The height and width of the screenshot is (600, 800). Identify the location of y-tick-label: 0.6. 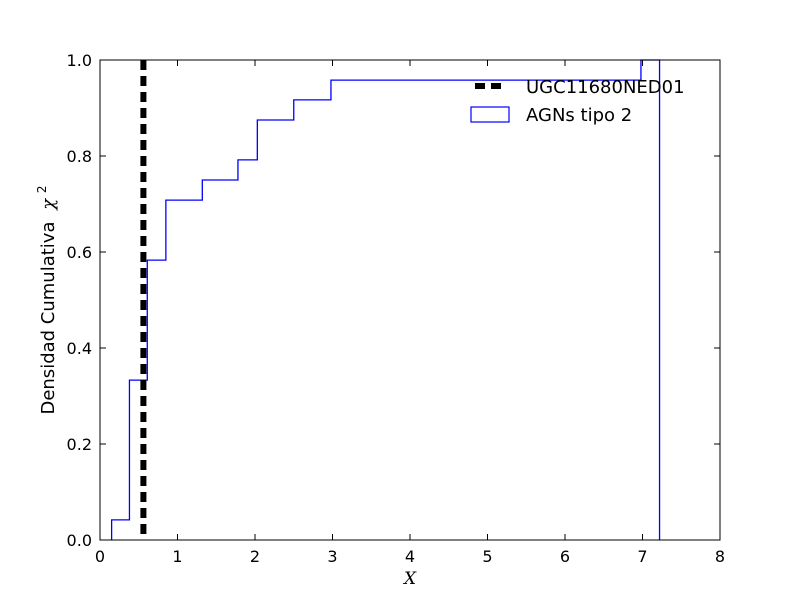
(79, 252).